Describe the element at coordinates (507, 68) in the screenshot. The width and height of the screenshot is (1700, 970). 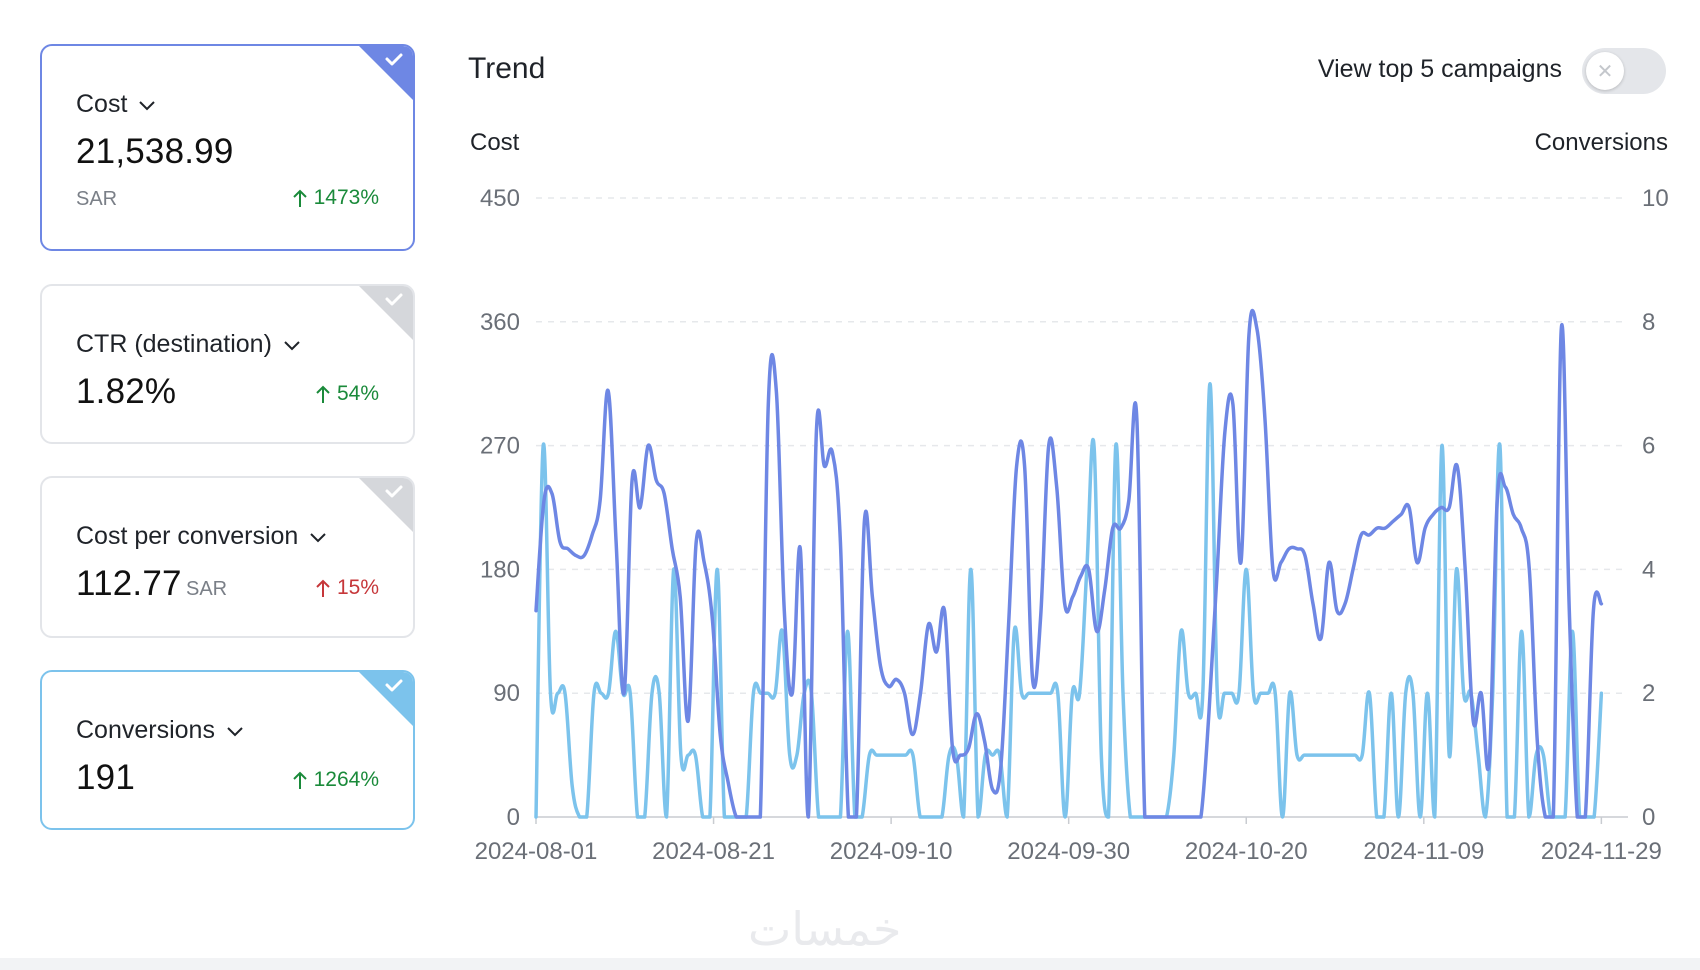
I see `trend-title: Trend` at that location.